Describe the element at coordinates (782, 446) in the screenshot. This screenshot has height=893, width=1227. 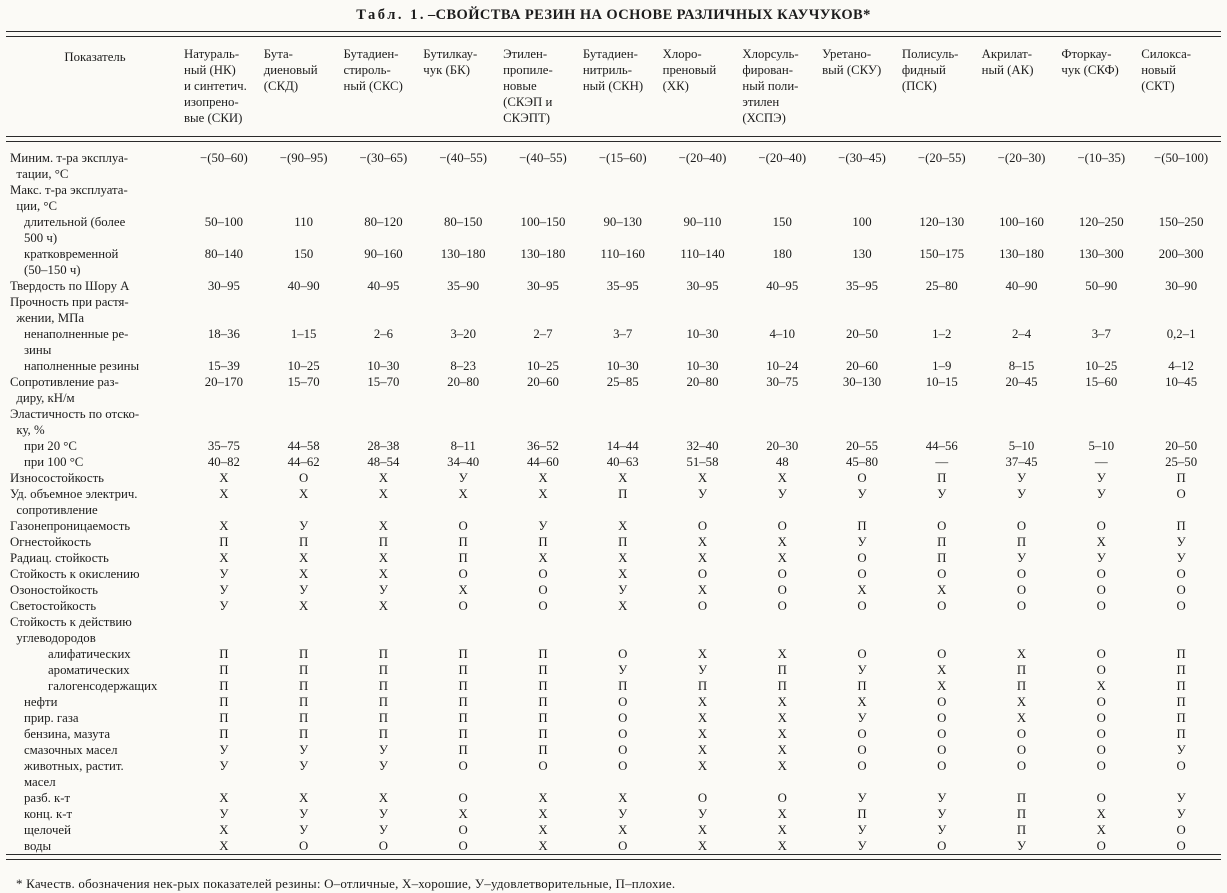
I see `cell-value: 20–30` at that location.